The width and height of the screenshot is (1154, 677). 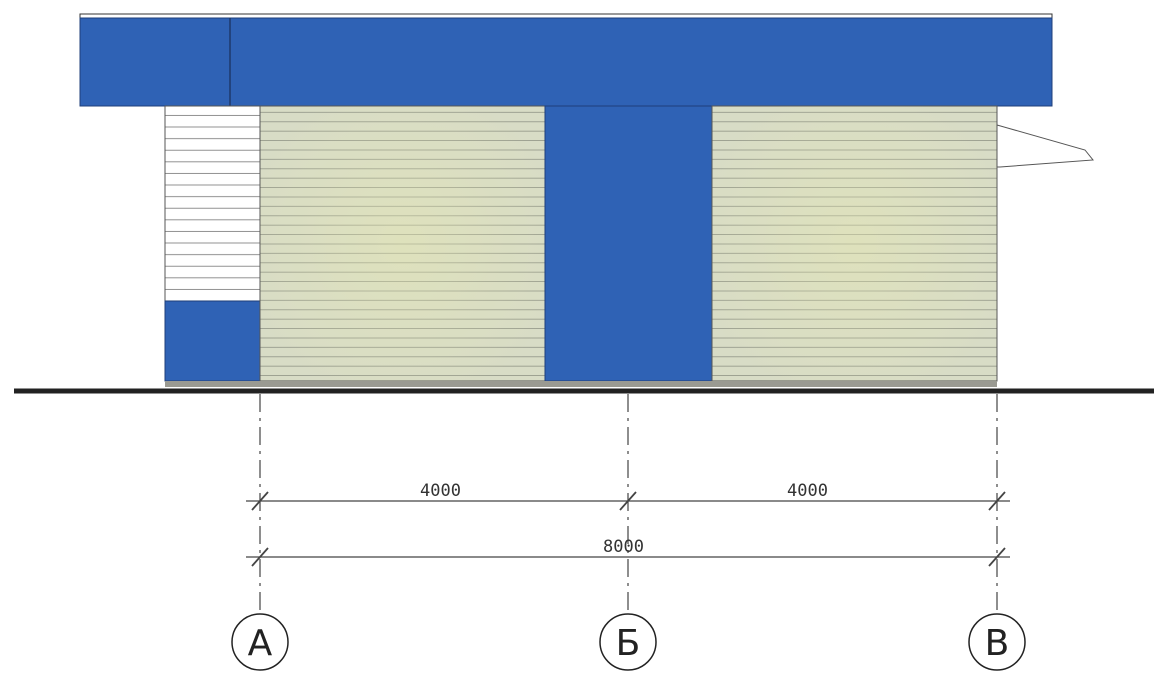 I want to click on axis-bubble-b: Б, so click(x=628, y=642).